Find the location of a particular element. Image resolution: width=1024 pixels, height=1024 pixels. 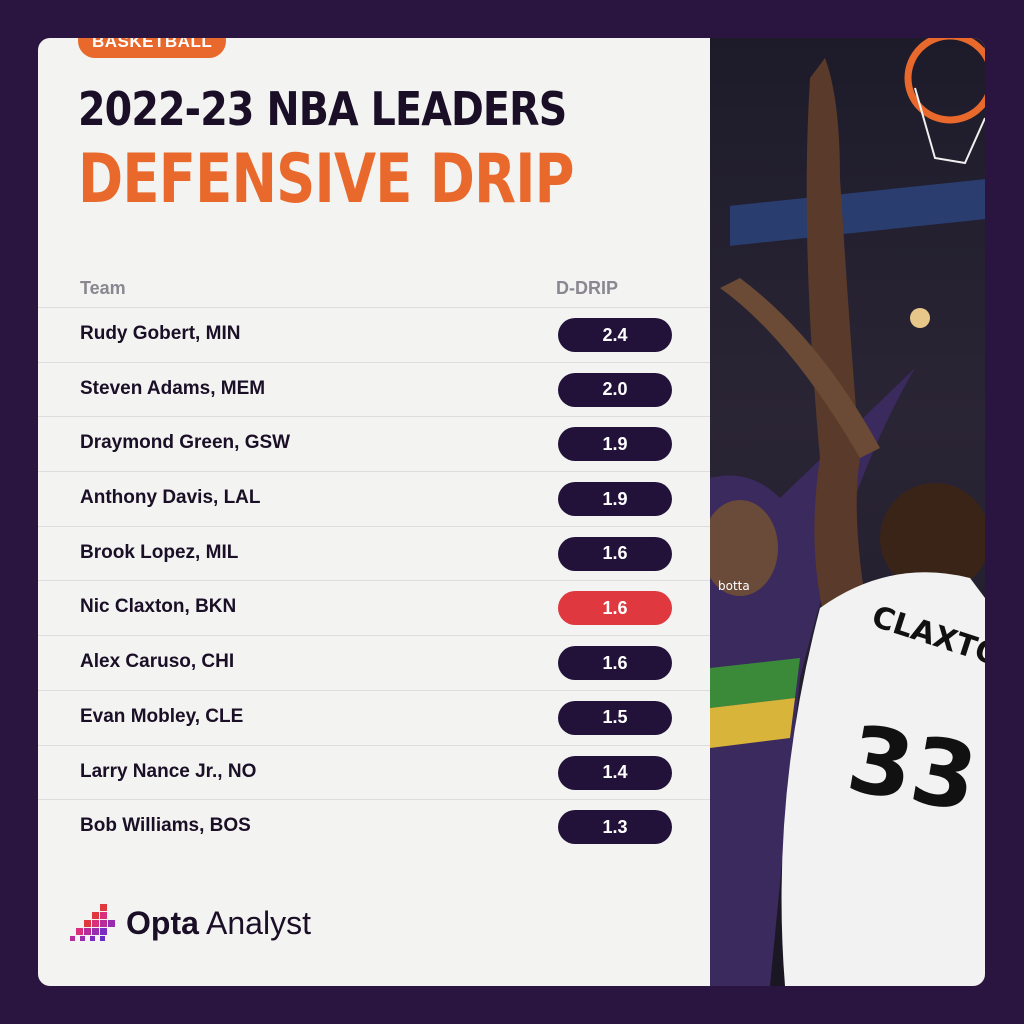

logo-wordmark: Opta Analyst is located at coordinates (218, 922).